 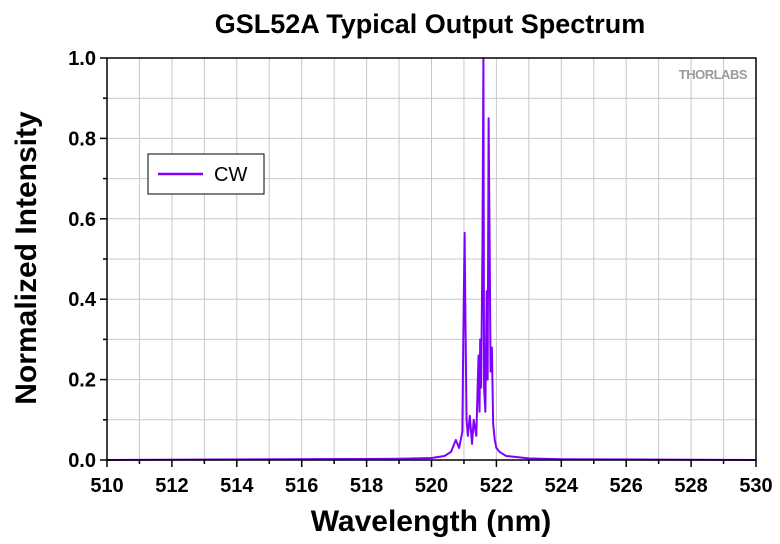 What do you see at coordinates (171, 486) in the screenshot?
I see `x-tick-label: 512` at bounding box center [171, 486].